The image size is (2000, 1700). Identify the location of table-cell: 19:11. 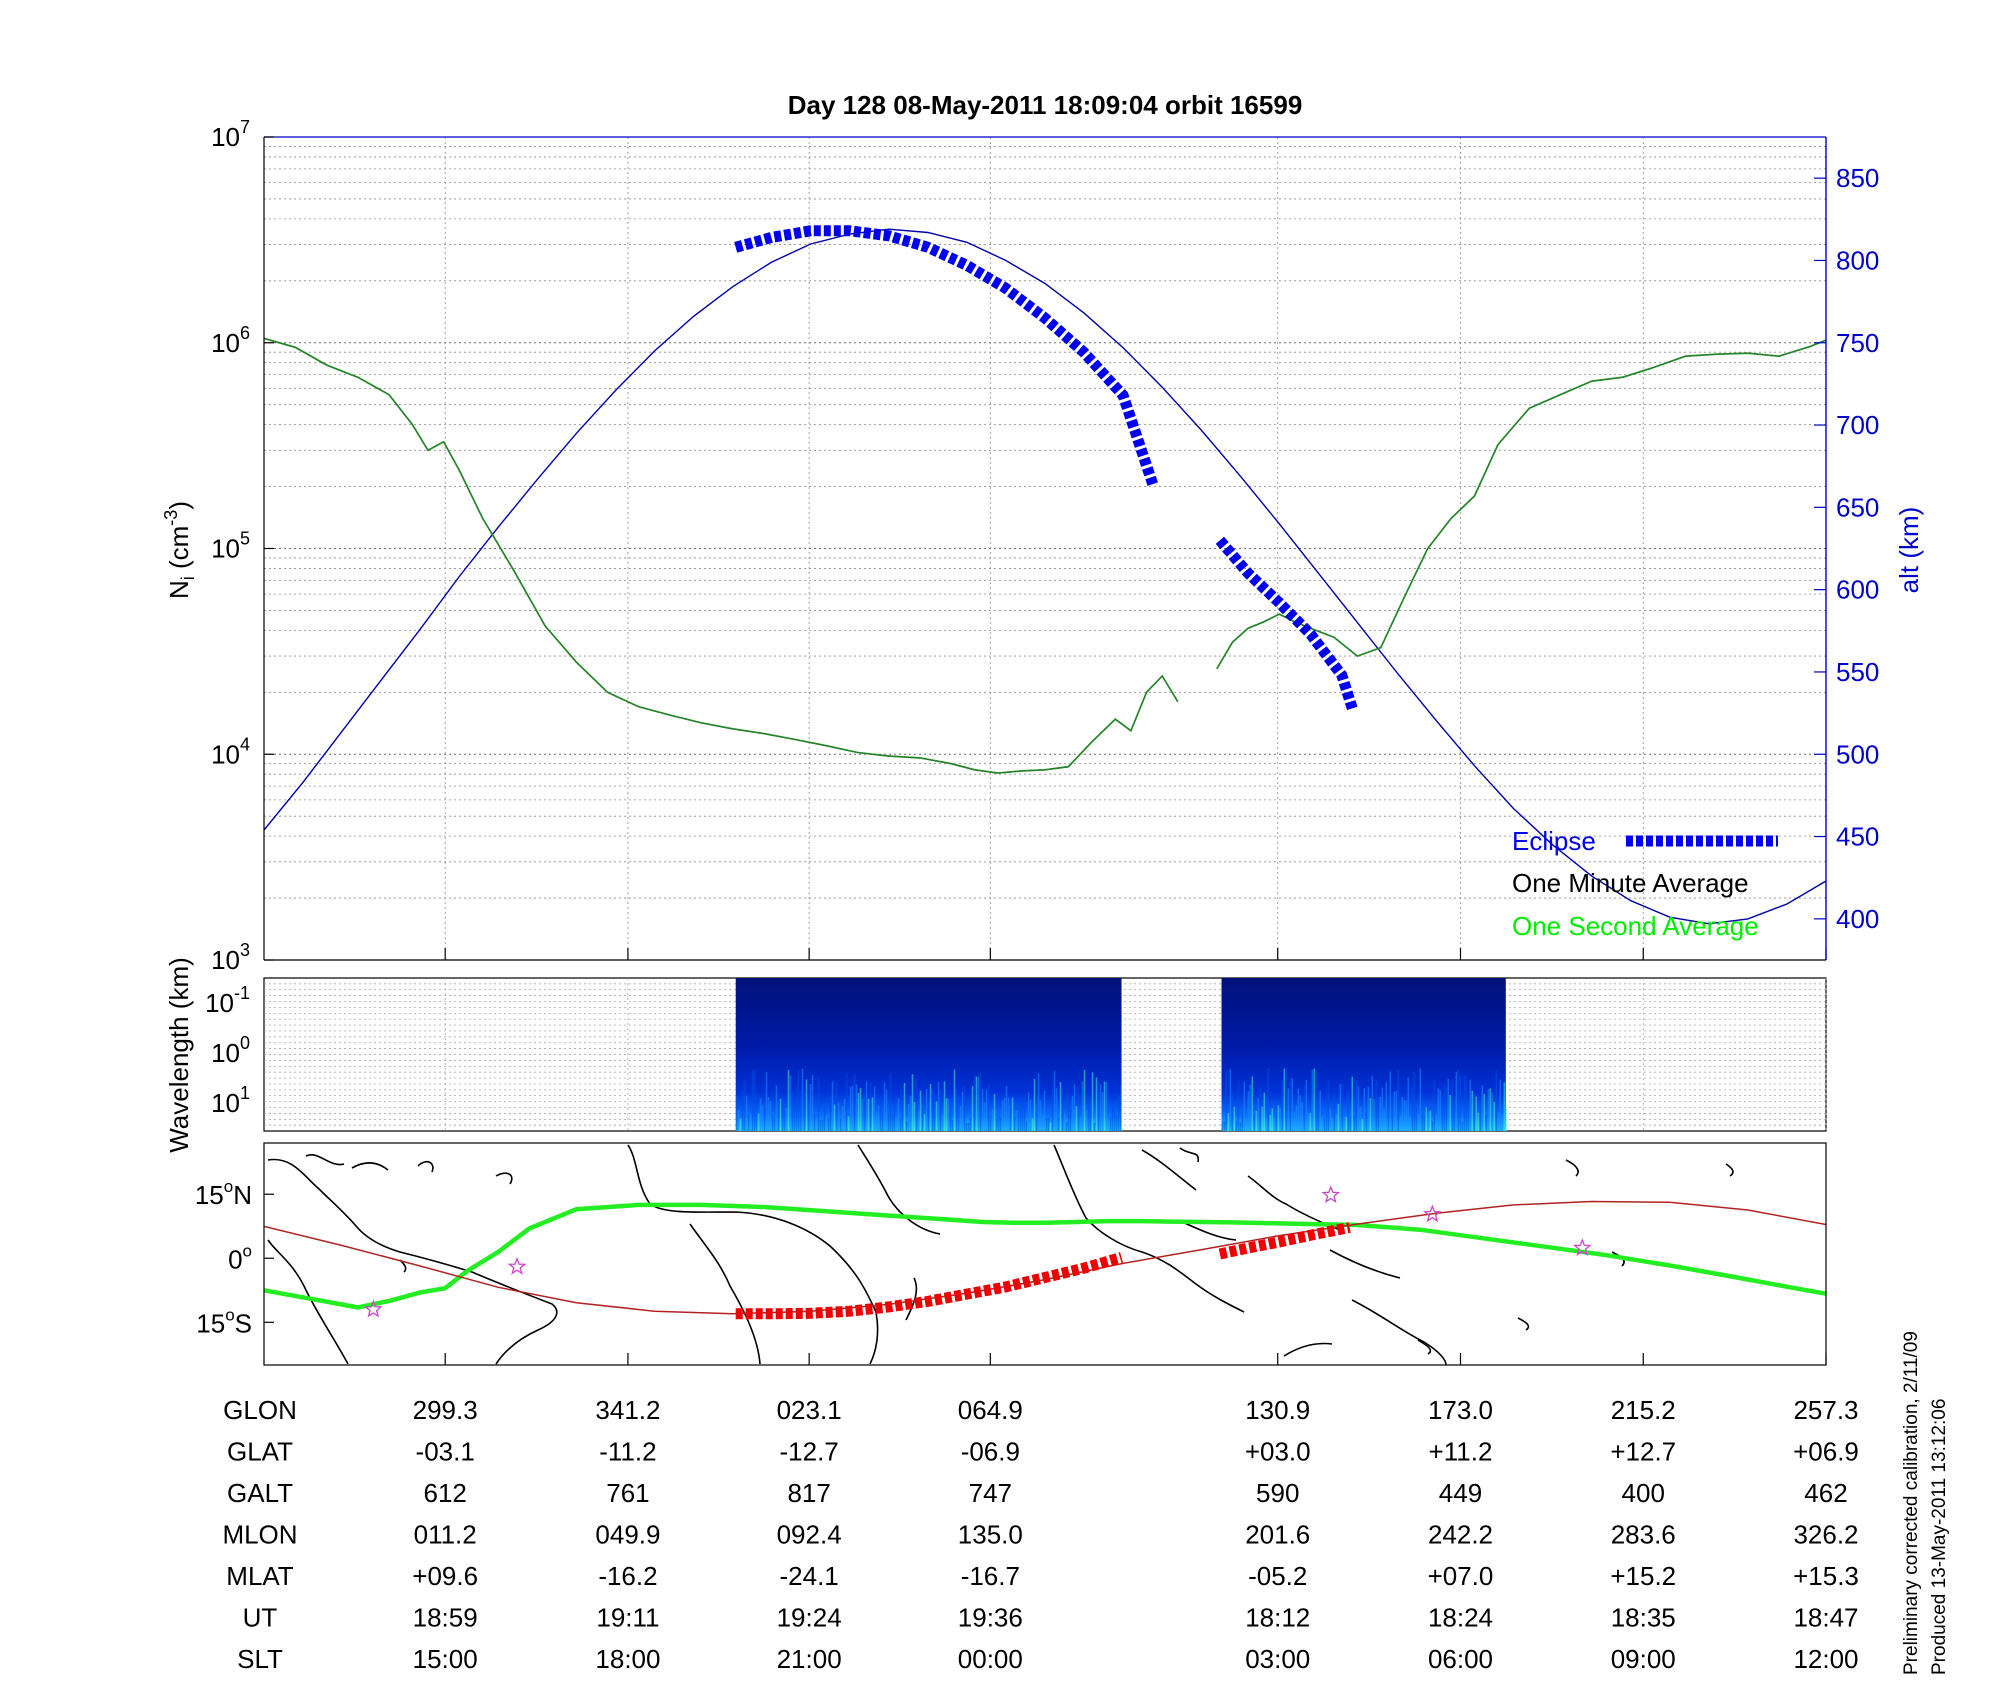
(627, 1618).